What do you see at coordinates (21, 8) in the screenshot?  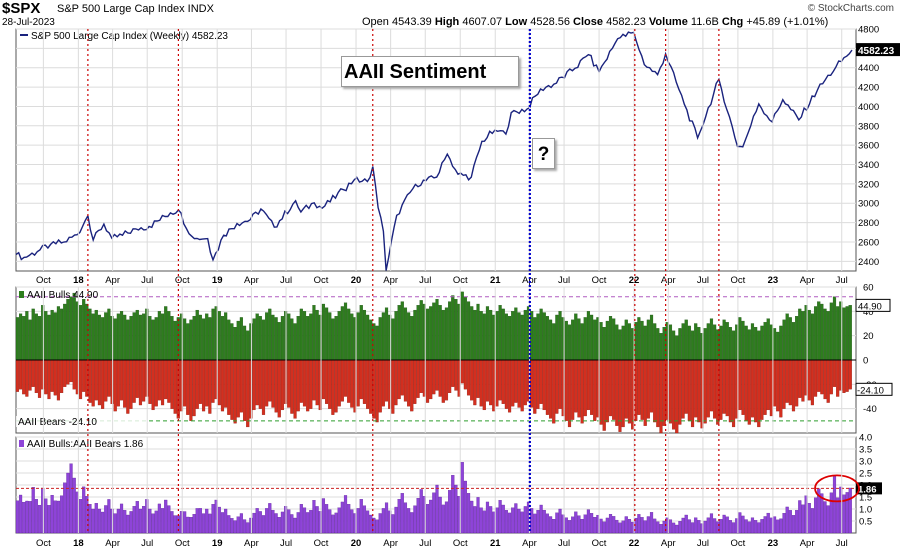 I see `ticker-symbol: $SPX` at bounding box center [21, 8].